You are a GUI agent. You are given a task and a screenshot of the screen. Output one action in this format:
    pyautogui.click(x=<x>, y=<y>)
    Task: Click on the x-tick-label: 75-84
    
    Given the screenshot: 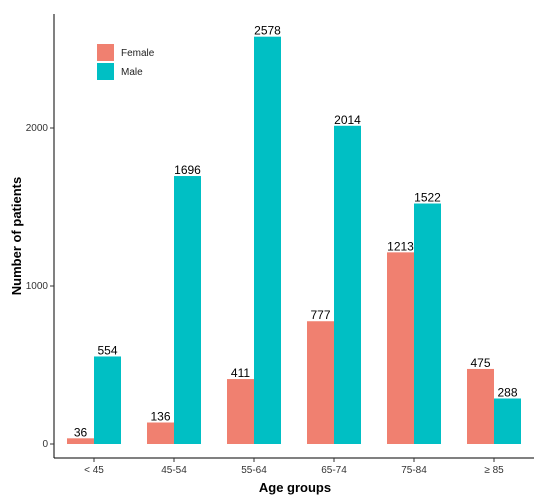 What is the action you would take?
    pyautogui.click(x=414, y=470)
    